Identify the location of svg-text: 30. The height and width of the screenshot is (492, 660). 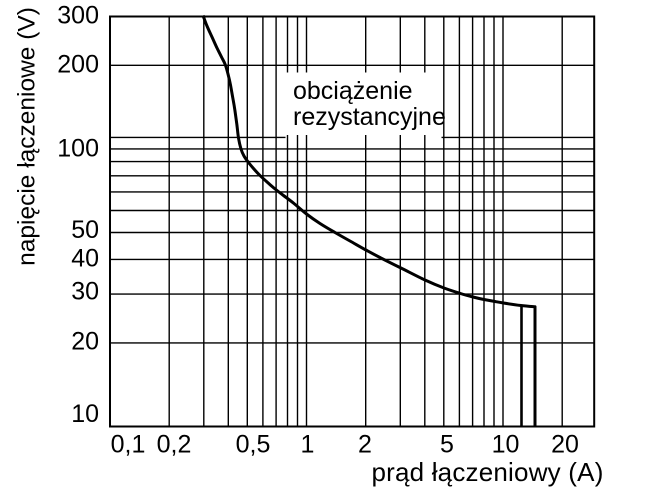
(85, 292).